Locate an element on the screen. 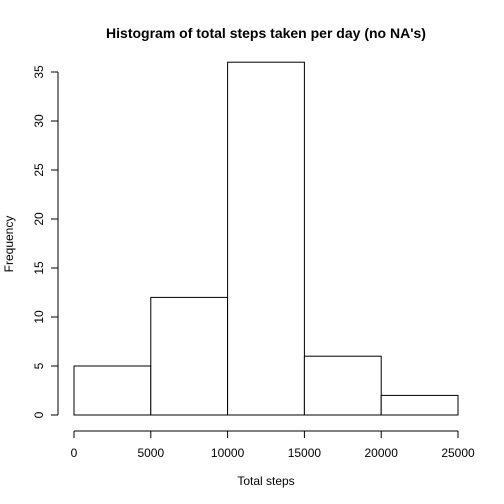 This screenshot has width=504, height=504. x-tick-label: 25000 is located at coordinates (458, 453).